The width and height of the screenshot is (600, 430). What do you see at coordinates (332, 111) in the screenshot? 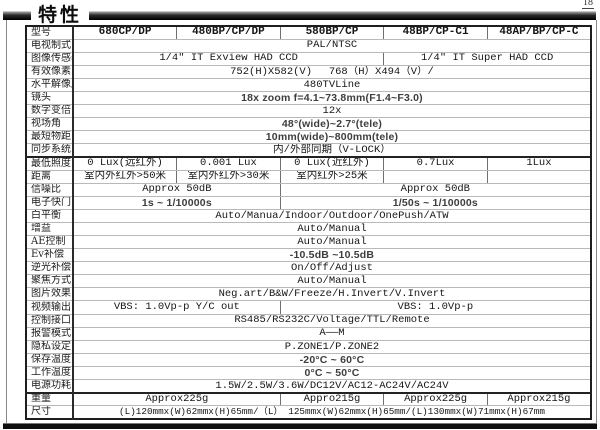
I see `spec-value: 12x` at bounding box center [332, 111].